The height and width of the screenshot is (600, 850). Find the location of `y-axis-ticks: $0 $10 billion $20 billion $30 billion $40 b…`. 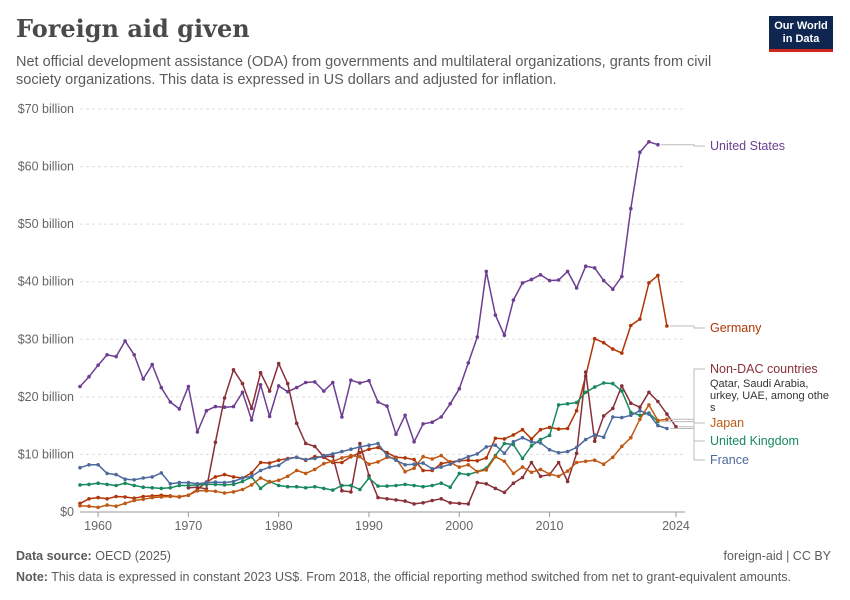

y-axis-ticks: $0 $10 billion $20 billion $30 billion $40 b… is located at coordinates (46, 310).